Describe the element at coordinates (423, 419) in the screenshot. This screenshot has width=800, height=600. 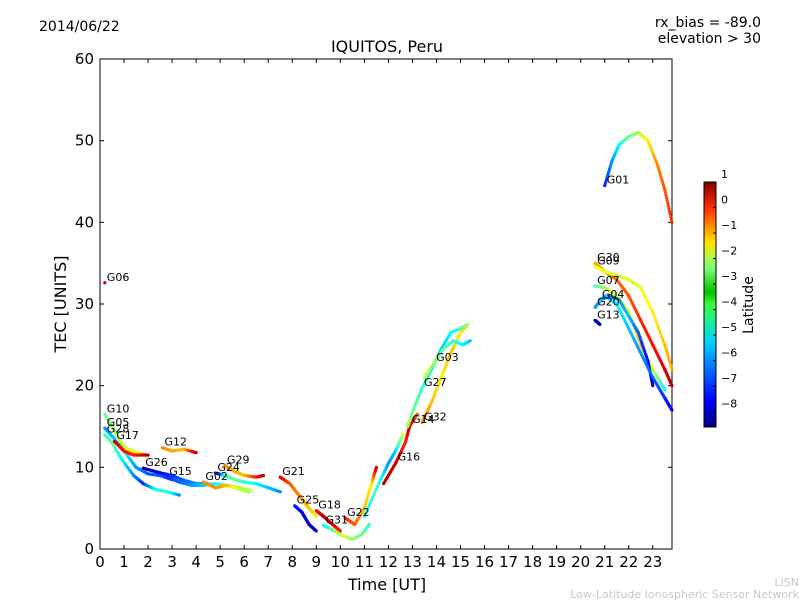
I see `series-label: G14` at that location.